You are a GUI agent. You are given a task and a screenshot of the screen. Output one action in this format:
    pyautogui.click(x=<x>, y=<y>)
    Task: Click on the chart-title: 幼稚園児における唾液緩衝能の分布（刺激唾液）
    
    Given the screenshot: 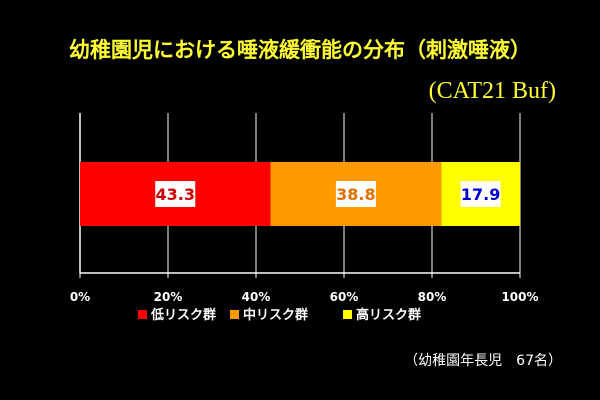 What is the action you would take?
    pyautogui.click(x=300, y=50)
    